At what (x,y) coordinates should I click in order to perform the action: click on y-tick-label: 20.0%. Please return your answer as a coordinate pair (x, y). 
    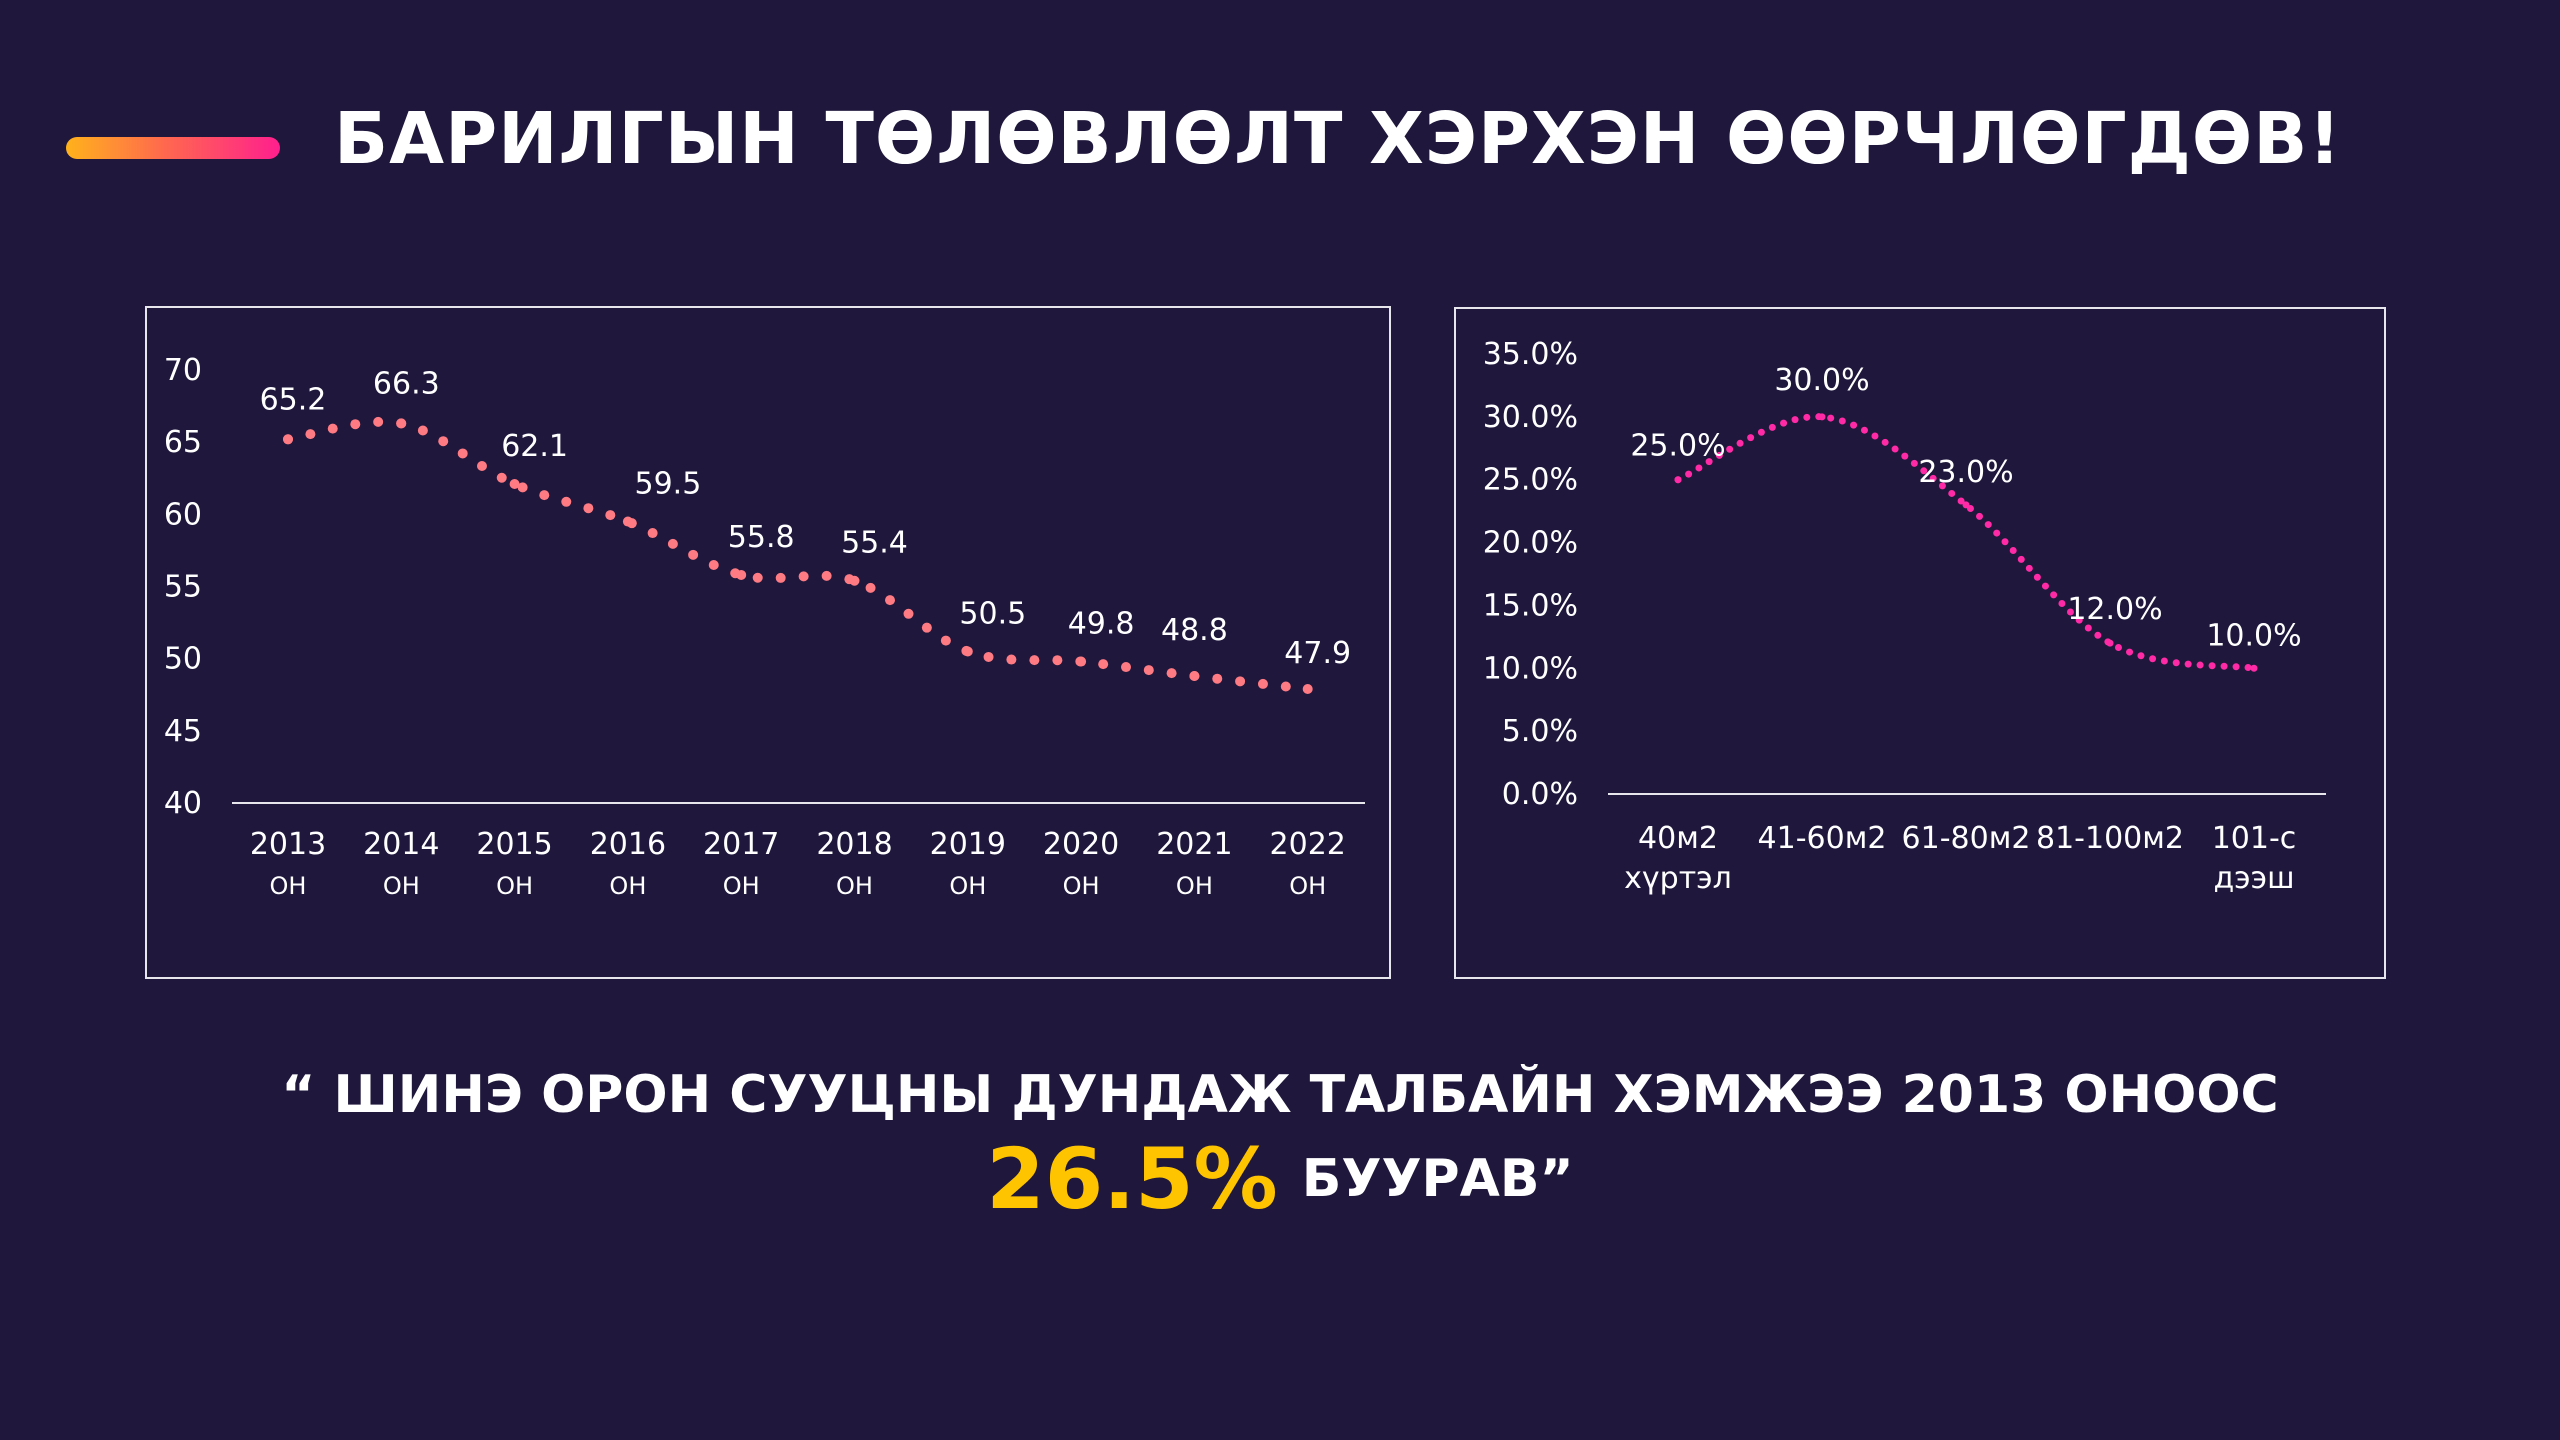
    Looking at the image, I should click on (1530, 543).